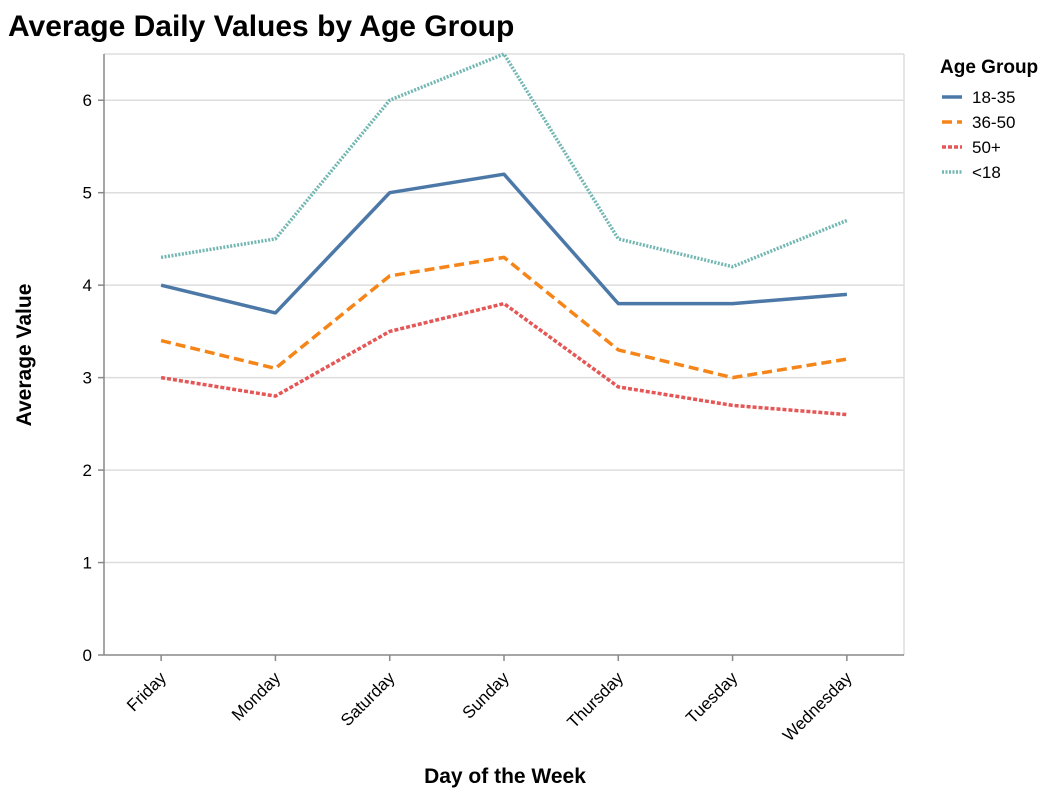  I want to click on x-axis-title: Day of the Week, so click(505, 776).